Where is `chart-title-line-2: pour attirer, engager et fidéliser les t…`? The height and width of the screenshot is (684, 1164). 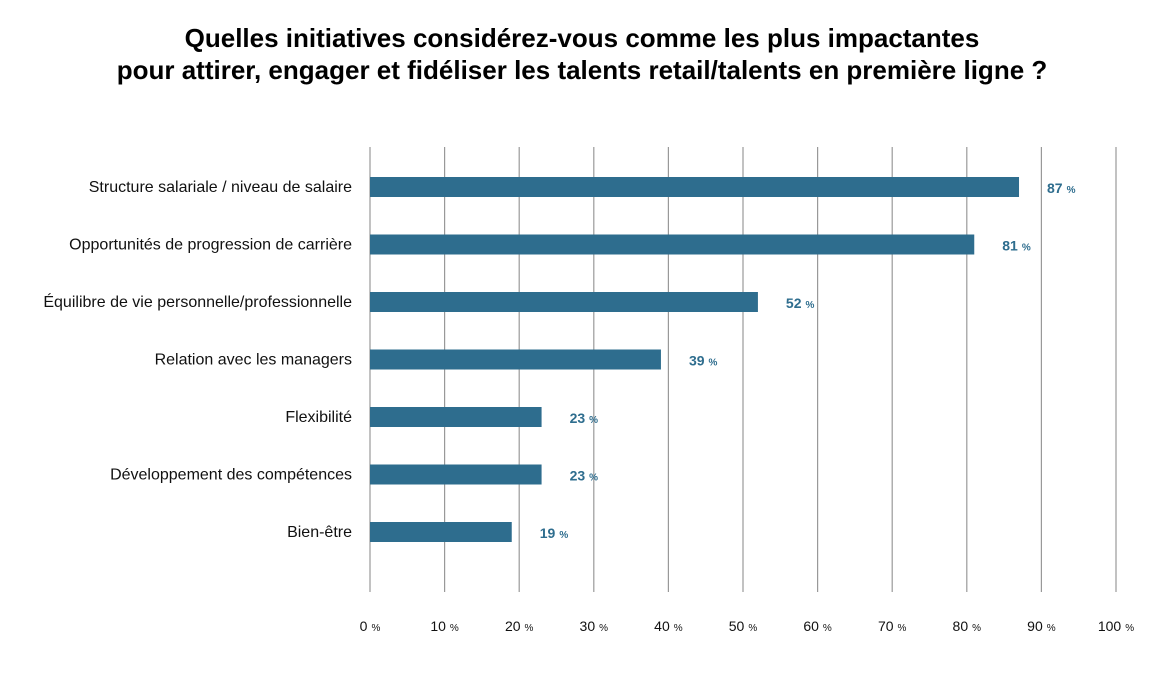
chart-title-line-2: pour attirer, engager et fidéliser les t… is located at coordinates (582, 70).